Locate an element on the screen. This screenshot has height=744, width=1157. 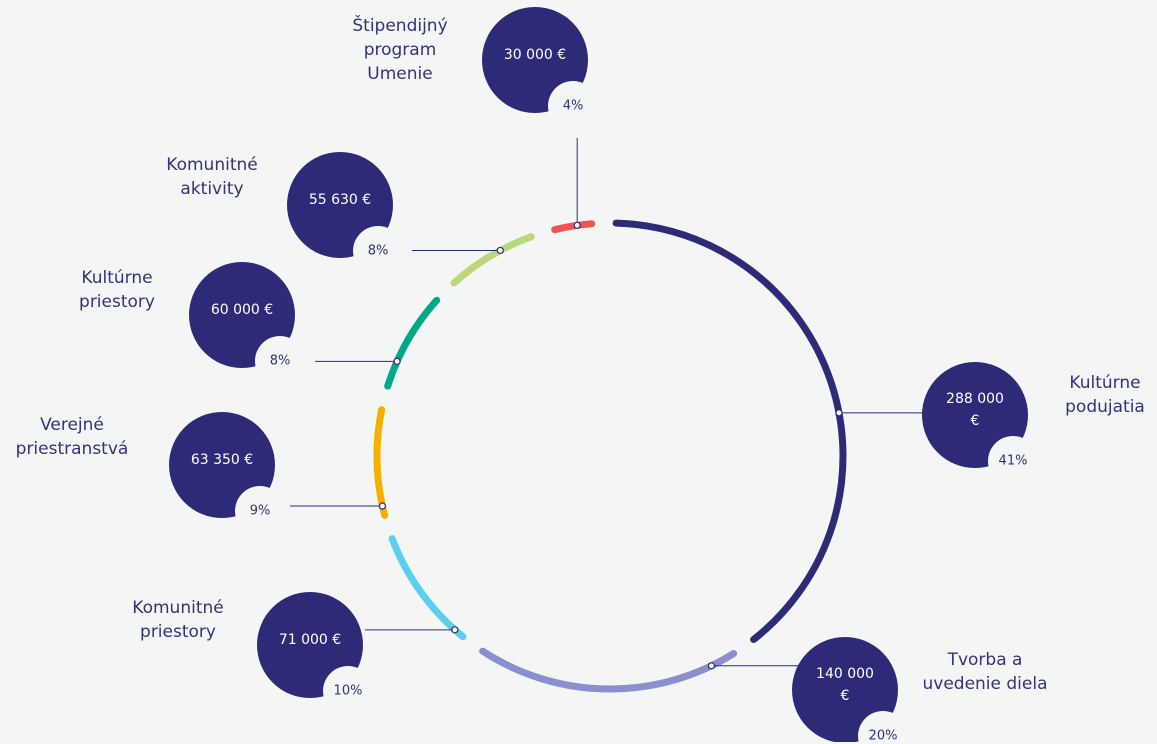
category-label: Tvorba a uvedenie diela is located at coordinates (985, 672).